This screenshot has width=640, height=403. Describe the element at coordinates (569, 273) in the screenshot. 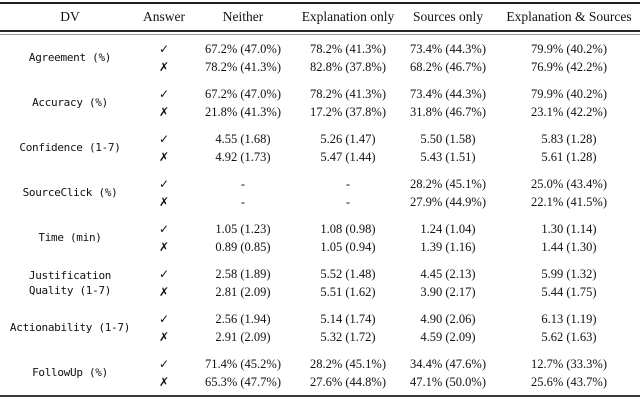

I see `value-cell: 5.99 (1.32)` at that location.